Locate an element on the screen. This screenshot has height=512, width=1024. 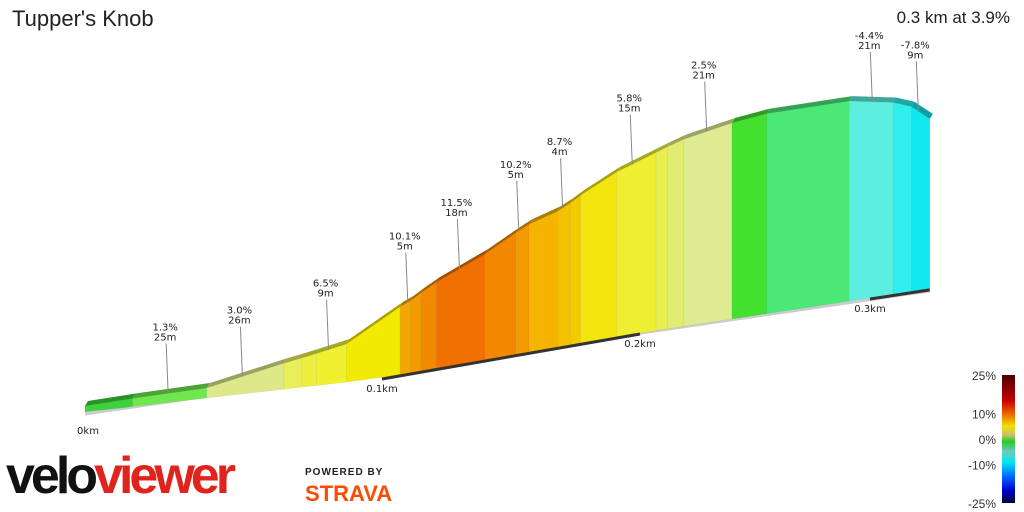
legend-tick-label: 0% is located at coordinates (988, 440).